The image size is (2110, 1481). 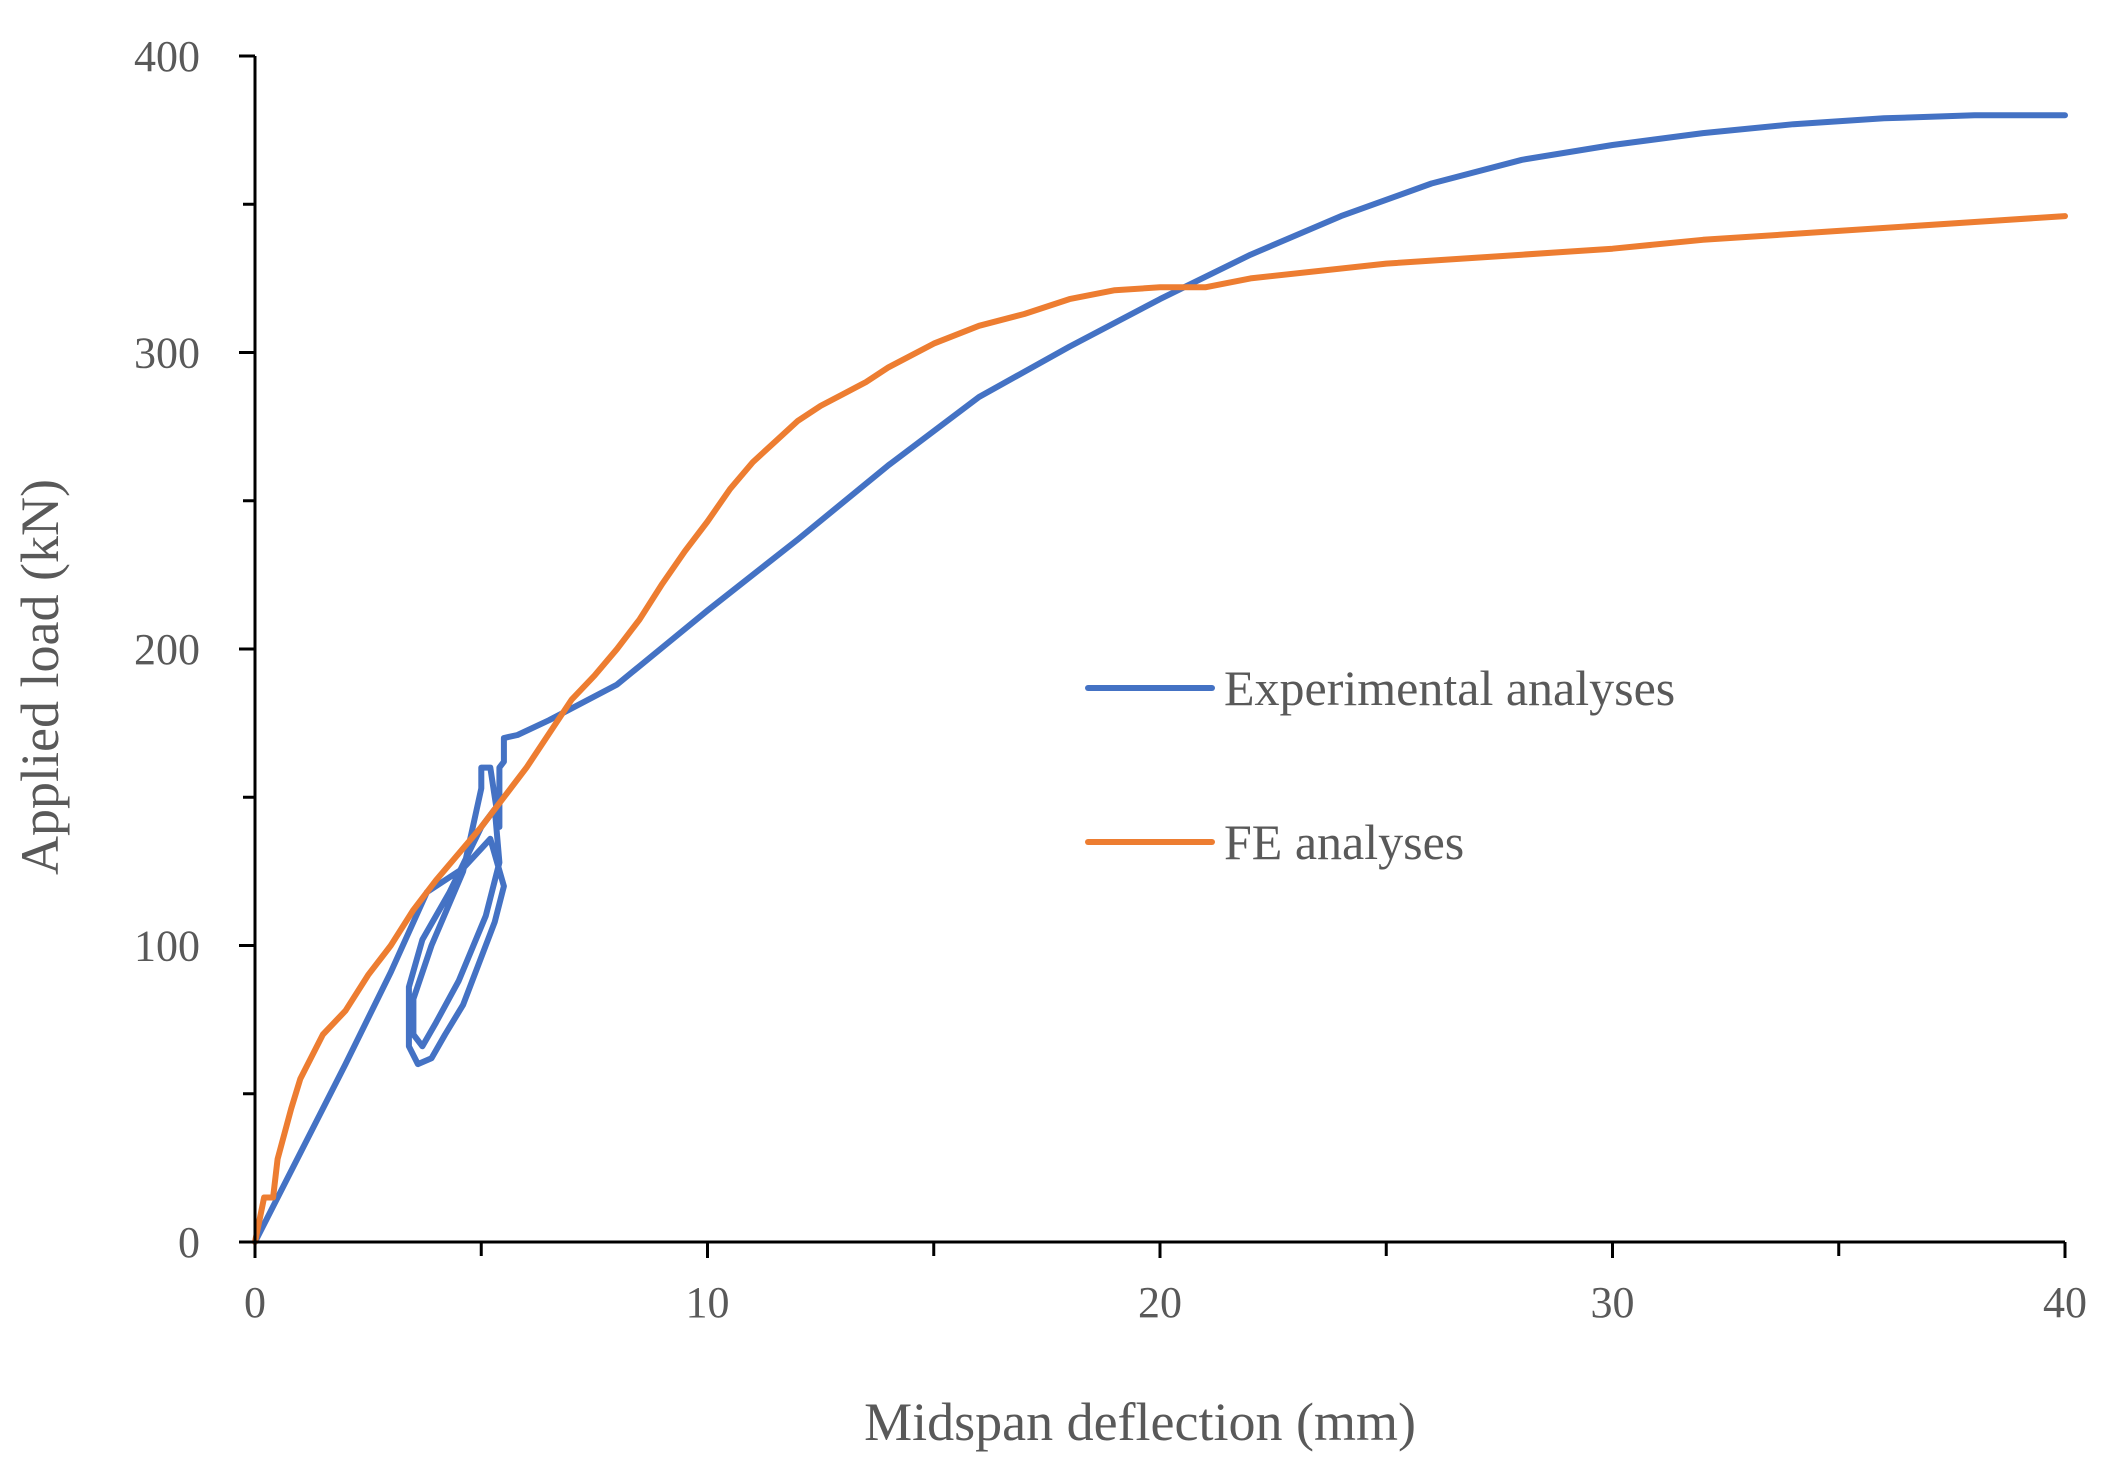 I want to click on y-tick-label: 300, so click(x=167, y=353).